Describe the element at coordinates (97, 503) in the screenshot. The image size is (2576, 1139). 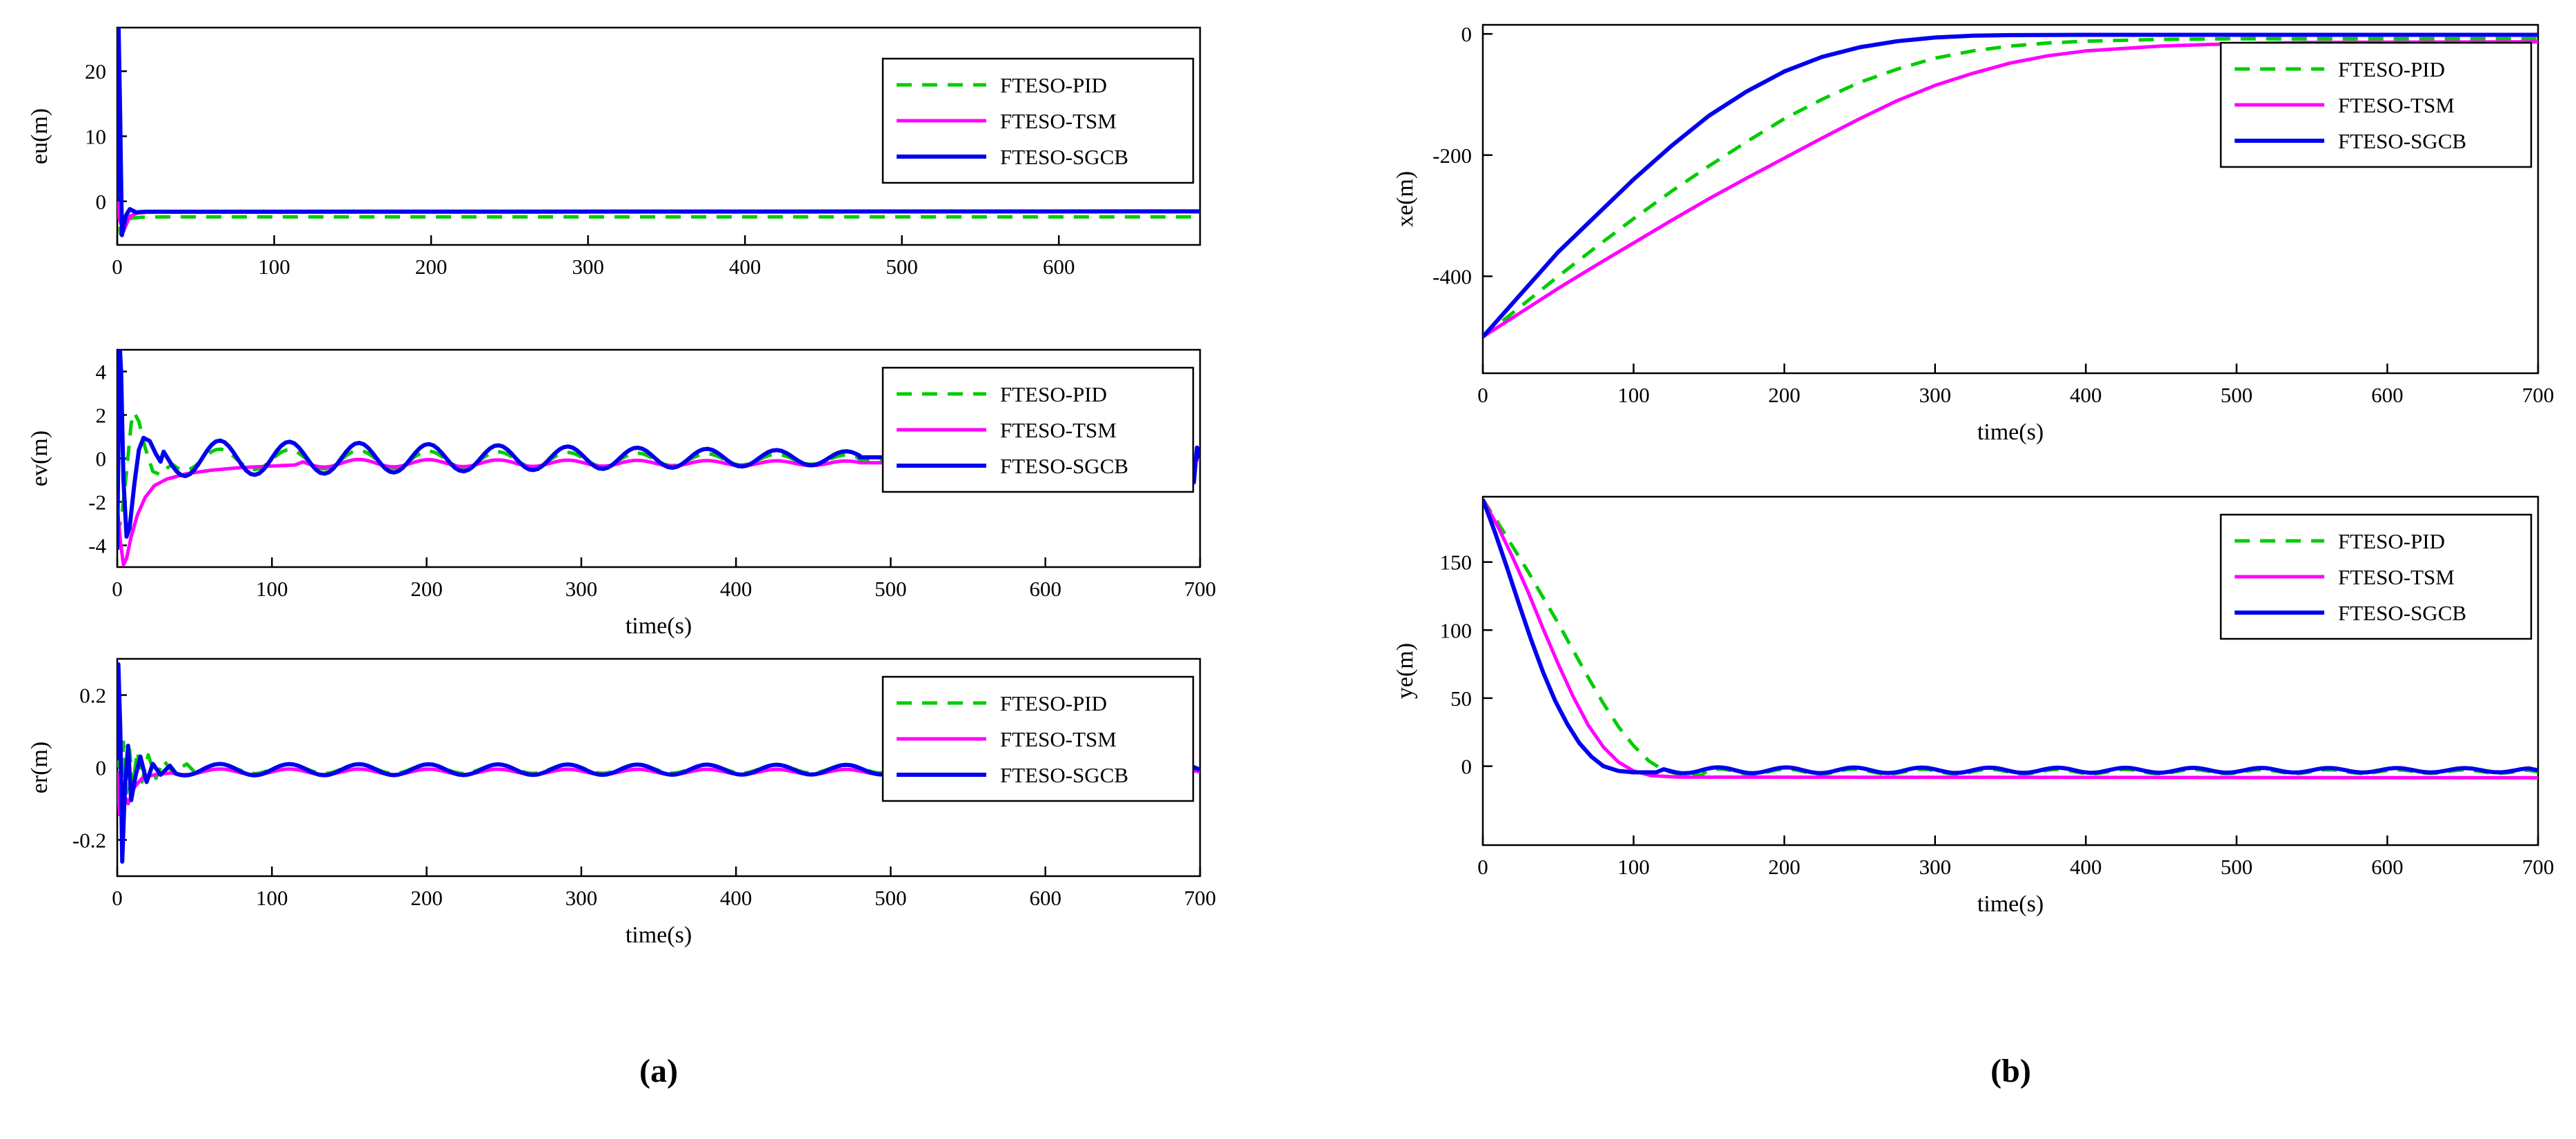
I see `y-tick-label: -2` at that location.